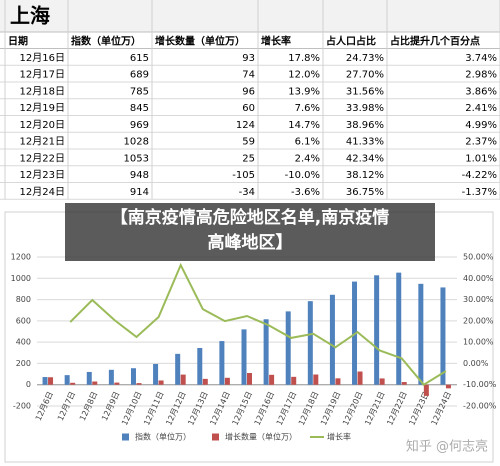  What do you see at coordinates (339, 437) in the screenshot?
I see `legend-label: 增长率` at bounding box center [339, 437].